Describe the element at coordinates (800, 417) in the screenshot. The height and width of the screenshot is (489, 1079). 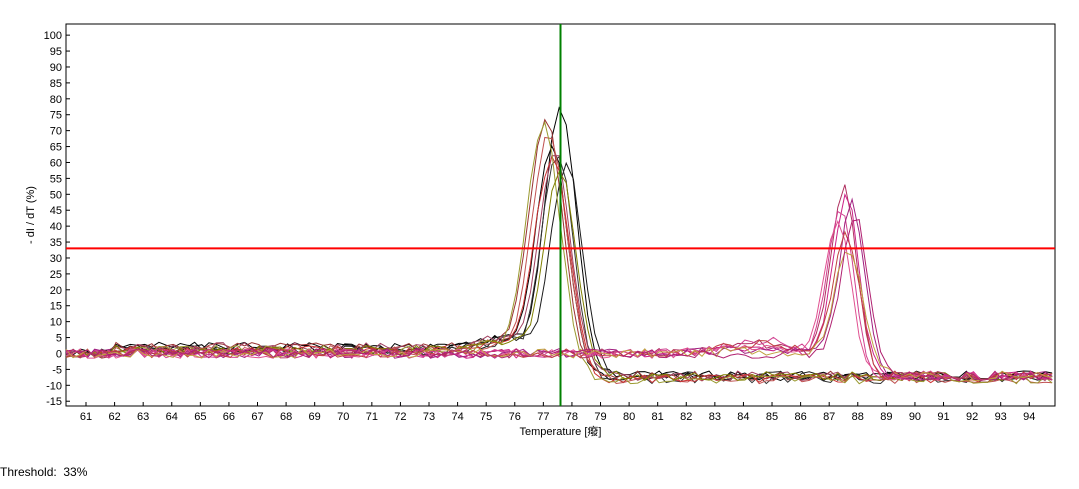
I see `x-tick-label: 86` at that location.